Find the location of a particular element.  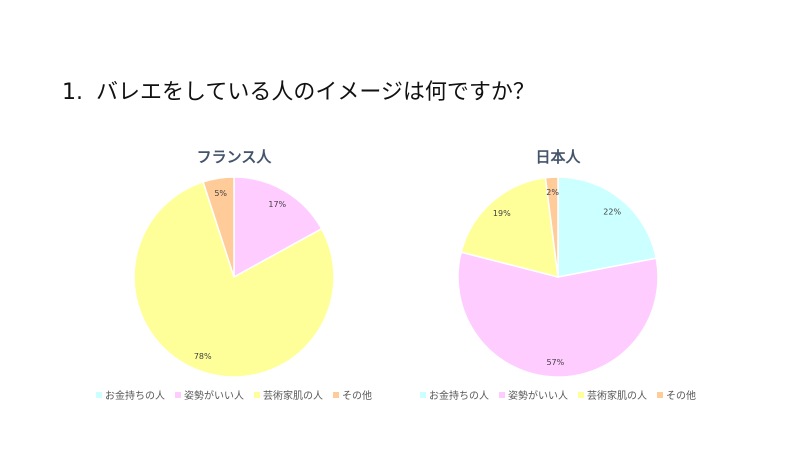

data-label: 19% is located at coordinates (502, 213).